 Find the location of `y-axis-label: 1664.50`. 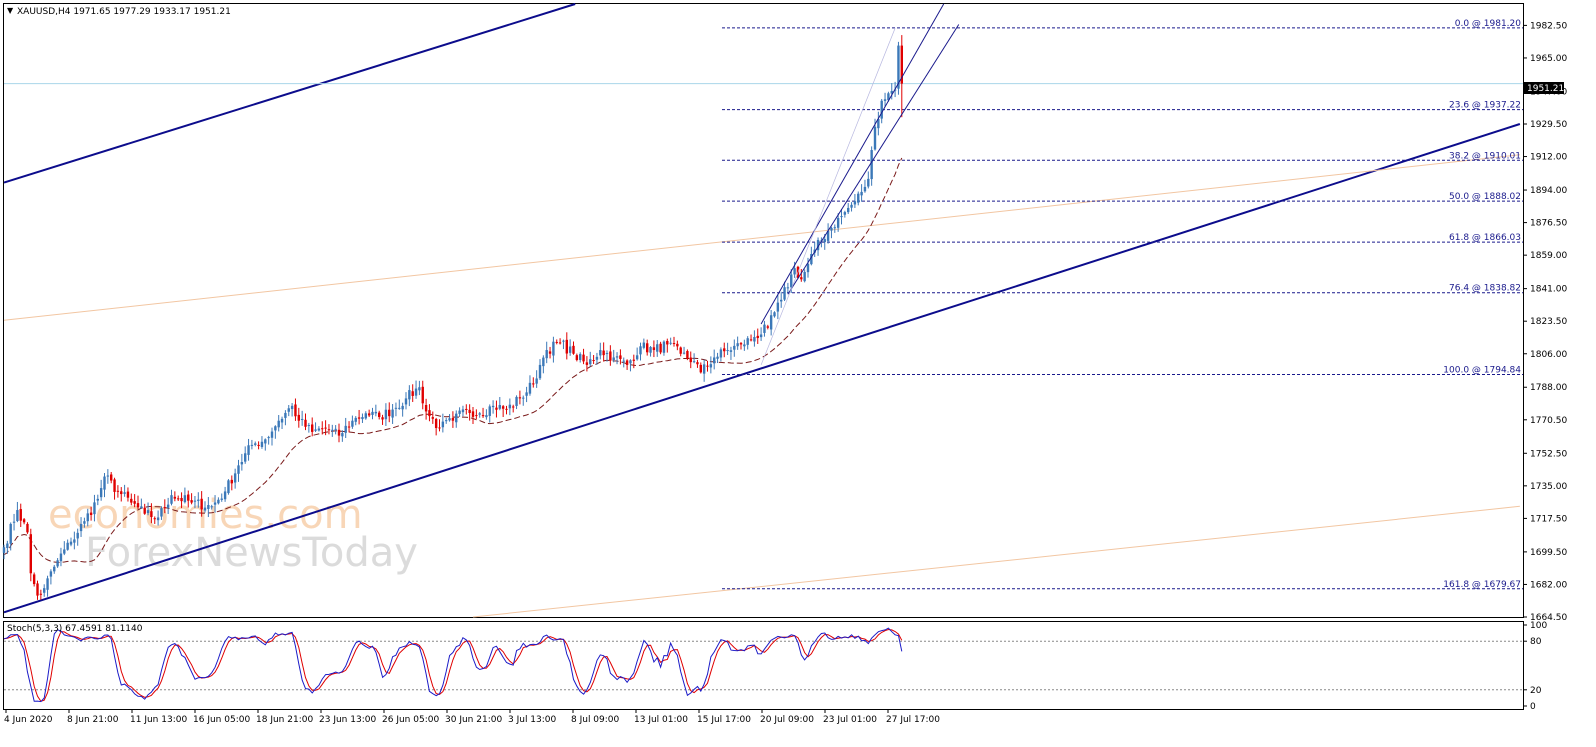

y-axis-label: 1664.50 is located at coordinates (1548, 618).